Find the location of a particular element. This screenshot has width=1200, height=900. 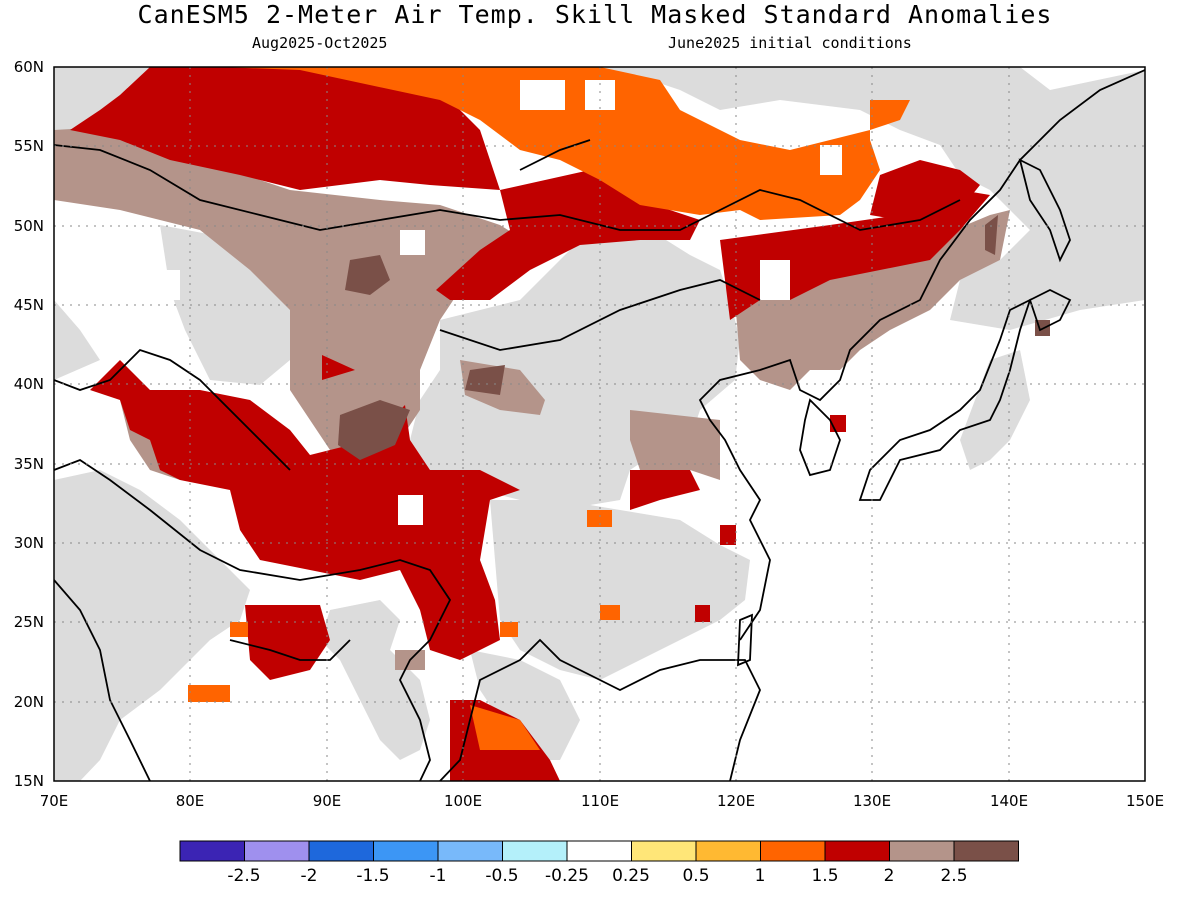

lat-label: 50N is located at coordinates (29, 226).